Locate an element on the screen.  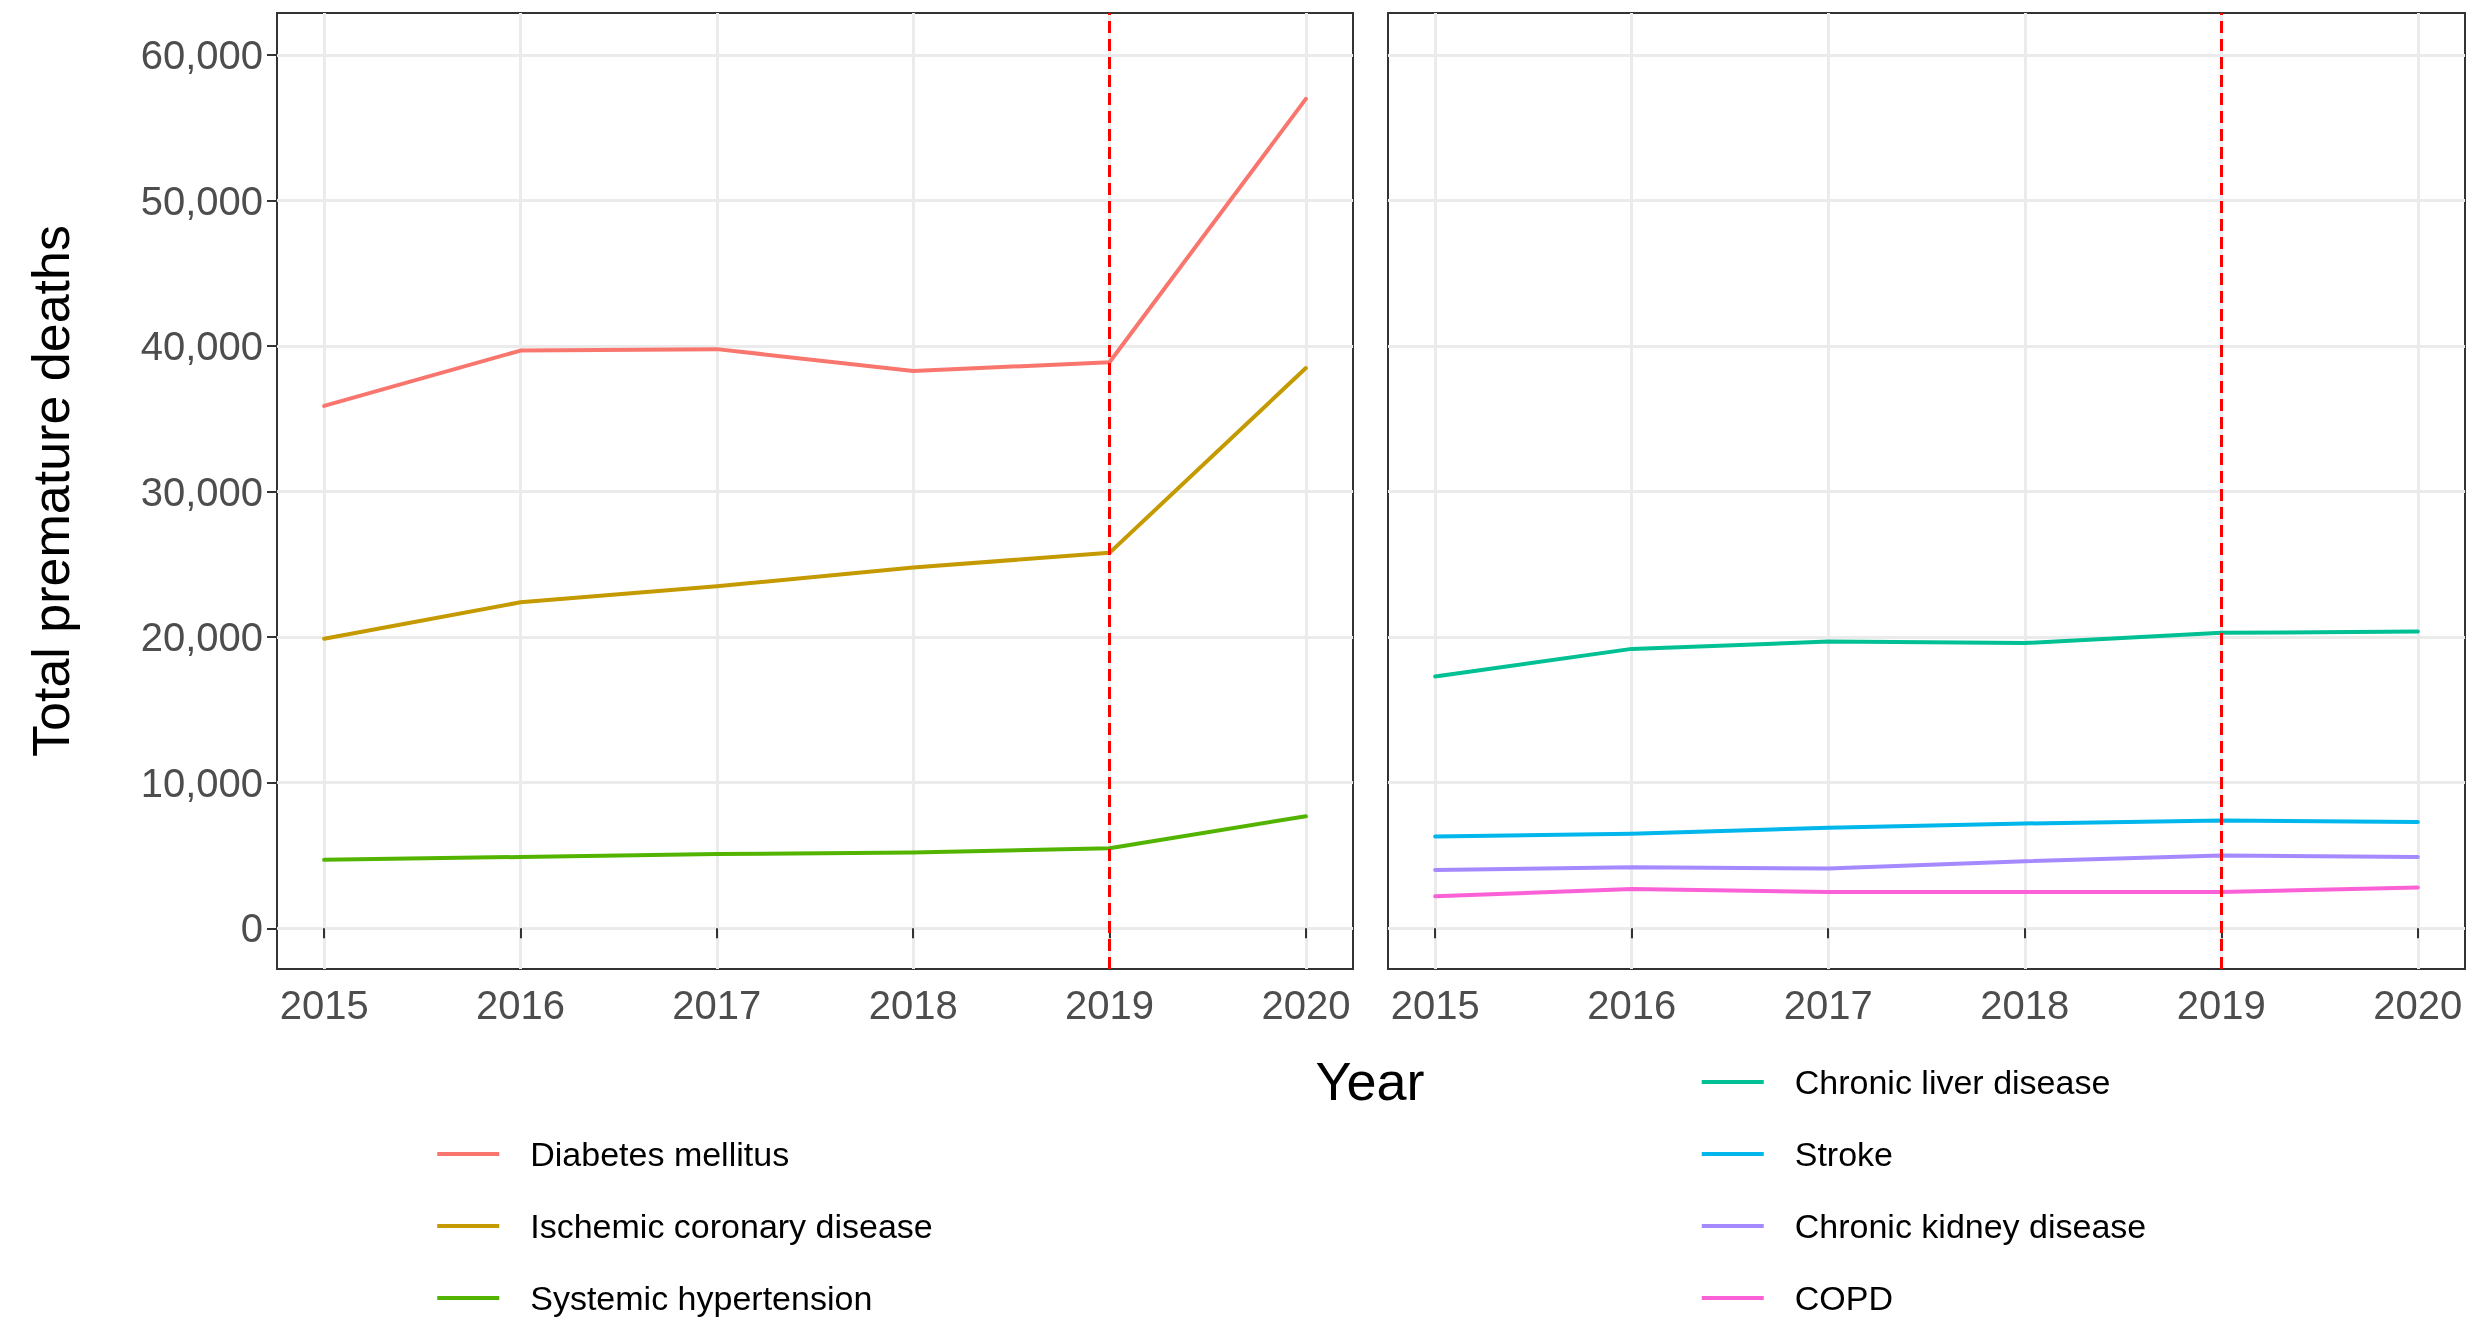
legend-label: Chronic kidney disease is located at coordinates (1970, 1226).